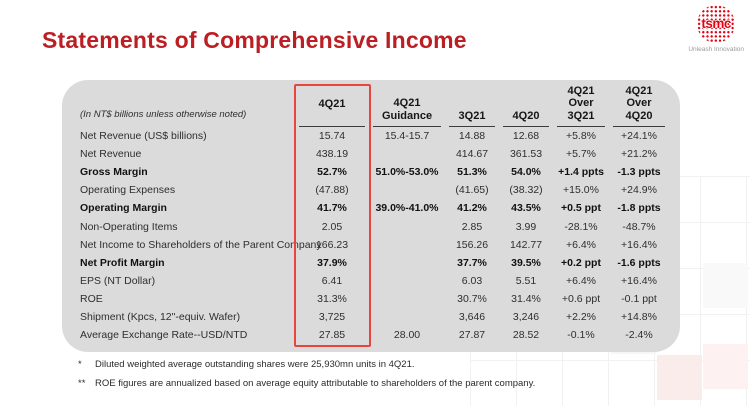  What do you see at coordinates (187, 103) in the screenshot?
I see `column-header-labels: (In NT$ billions unless otherwise noted)` at bounding box center [187, 103].